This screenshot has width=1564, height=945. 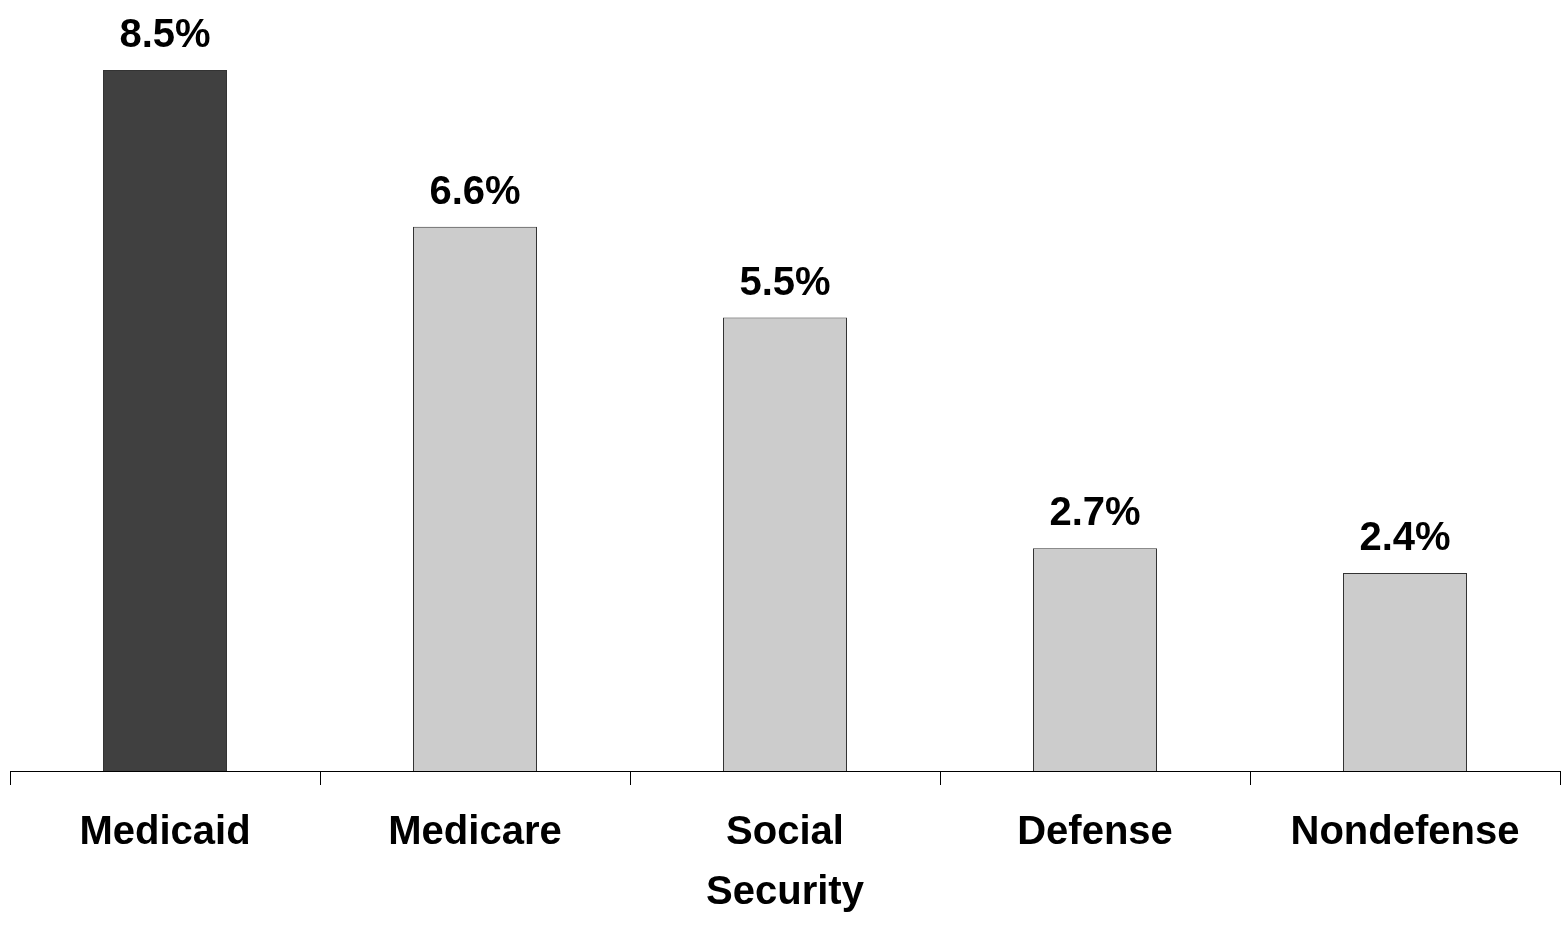 What do you see at coordinates (165, 830) in the screenshot?
I see `x-tick-label: Medicaid` at bounding box center [165, 830].